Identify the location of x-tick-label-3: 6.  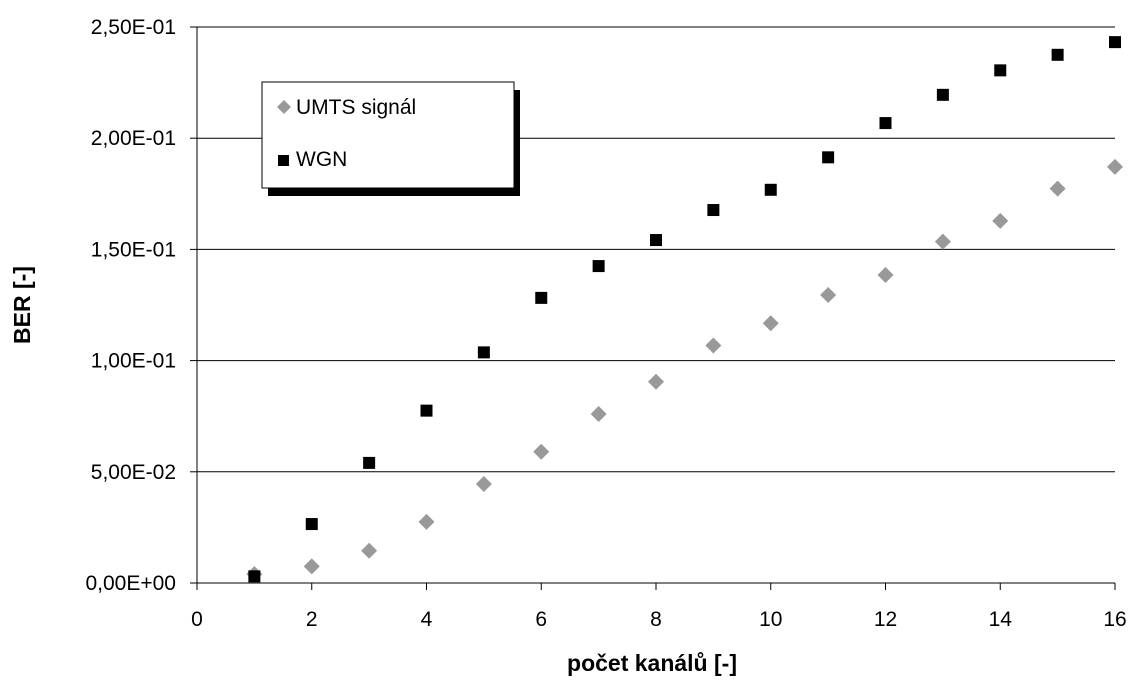
(541, 619).